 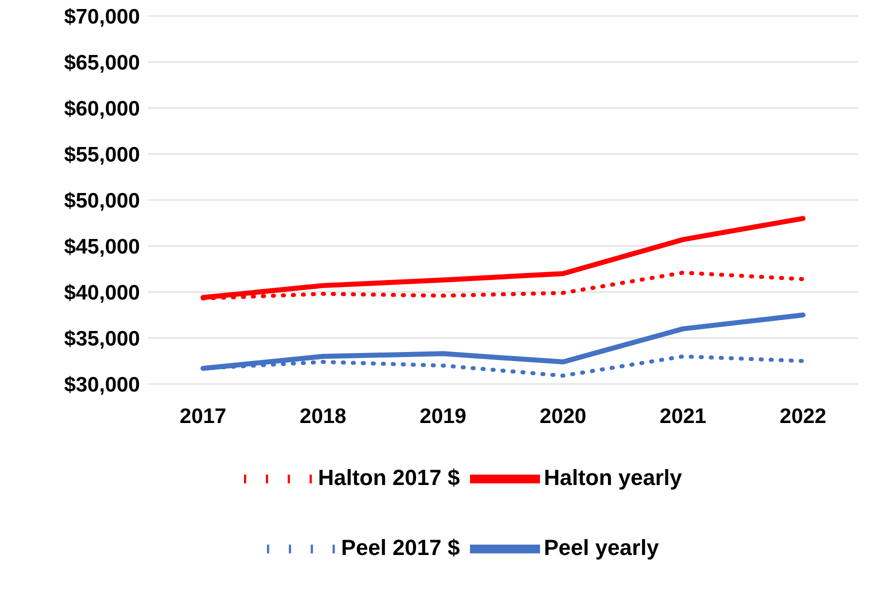 What do you see at coordinates (683, 416) in the screenshot?
I see `x-tick-label: 2021` at bounding box center [683, 416].